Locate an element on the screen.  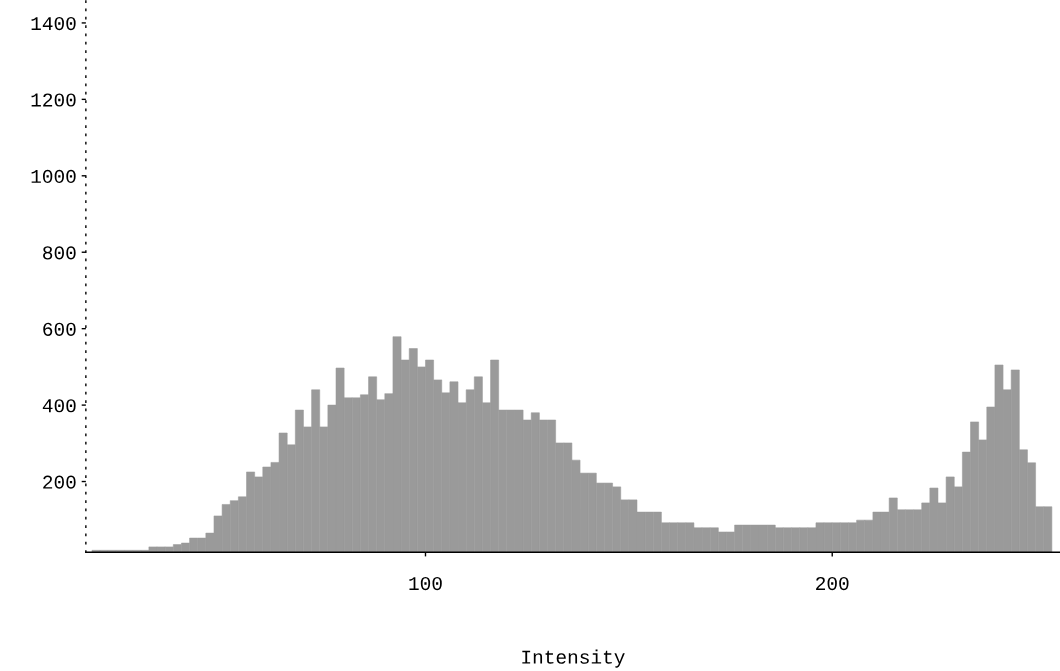
x-axis-title: Intensity is located at coordinates (573, 658).